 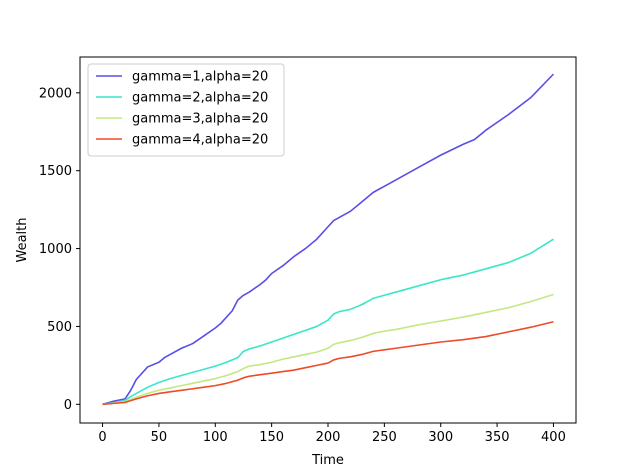 I want to click on legend-label-2: gamma=2,alpha=20, so click(x=200, y=98).